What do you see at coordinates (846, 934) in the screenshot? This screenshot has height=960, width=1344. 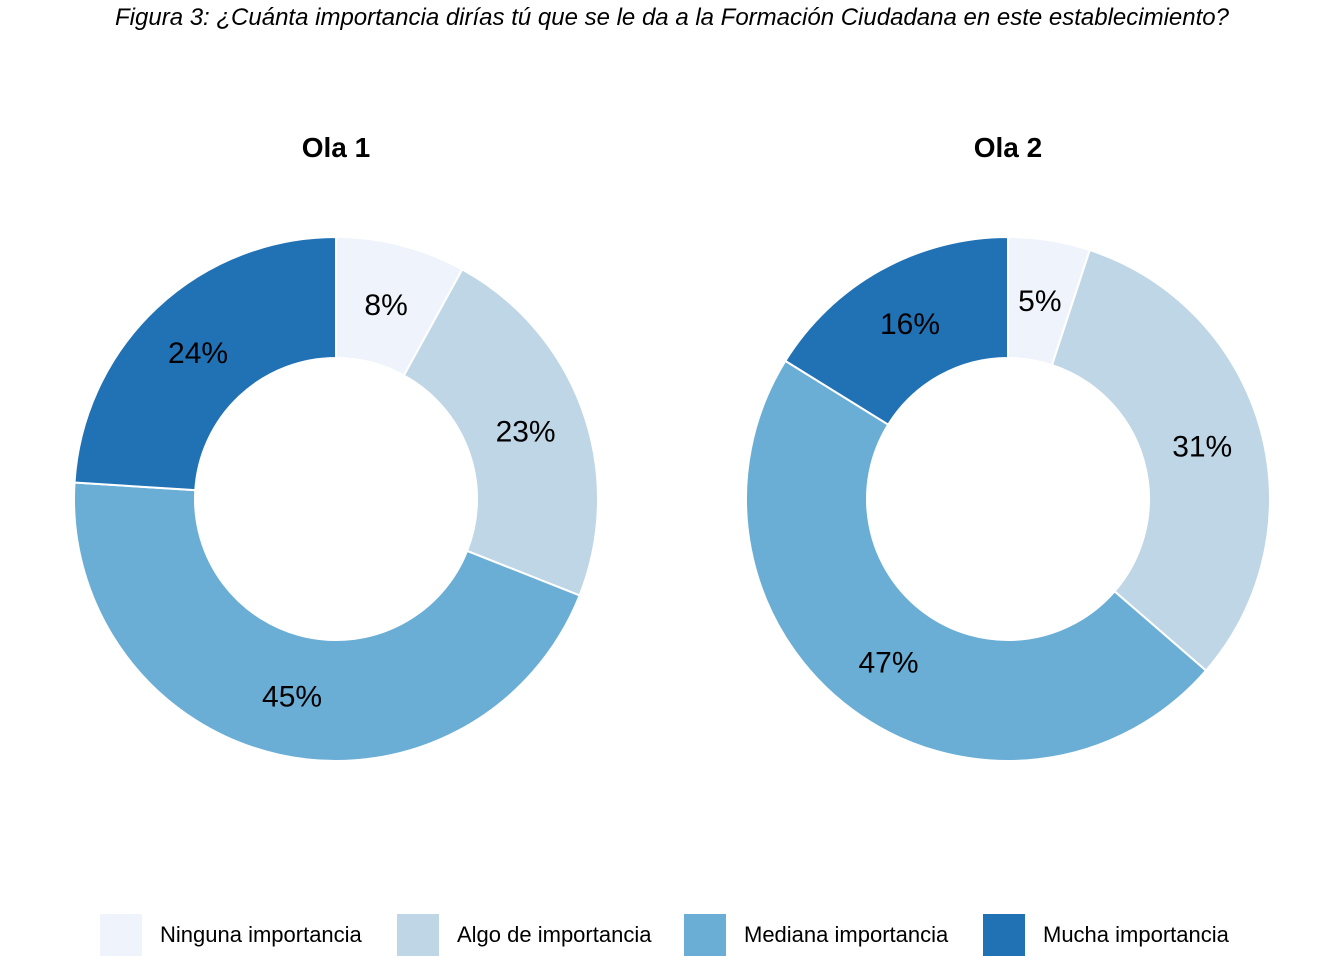 I see `legend-label: Mediana importancia` at bounding box center [846, 934].